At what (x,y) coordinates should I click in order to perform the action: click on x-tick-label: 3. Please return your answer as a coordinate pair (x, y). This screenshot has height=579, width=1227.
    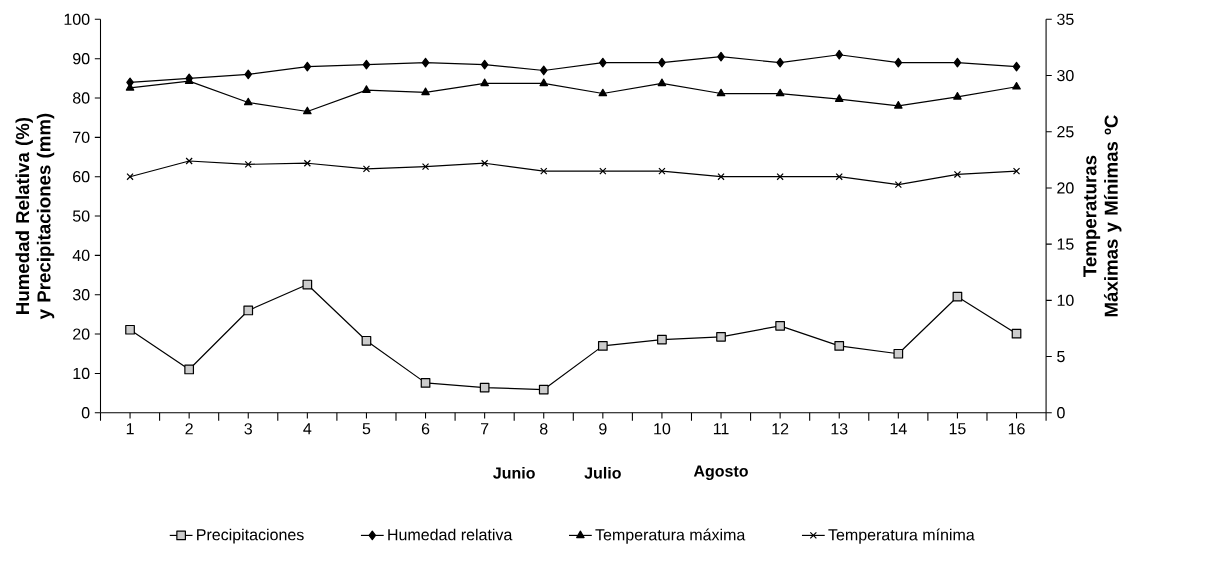
    Looking at the image, I should click on (248, 429).